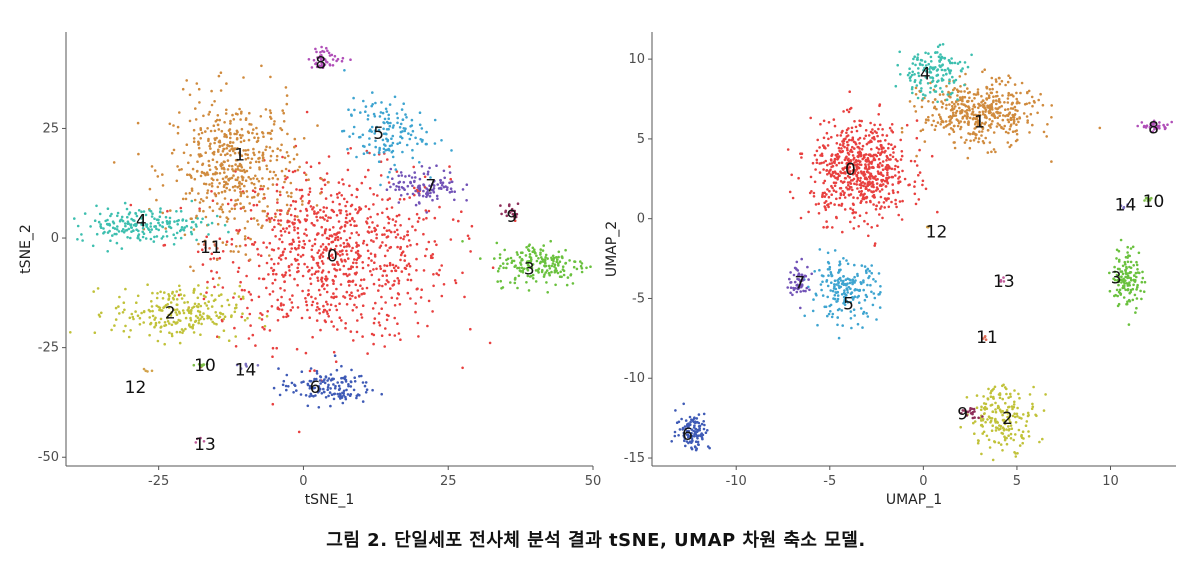 This screenshot has height=566, width=1192. Describe the element at coordinates (1004, 282) in the screenshot. I see `umap-cluster-label: 13` at that location.